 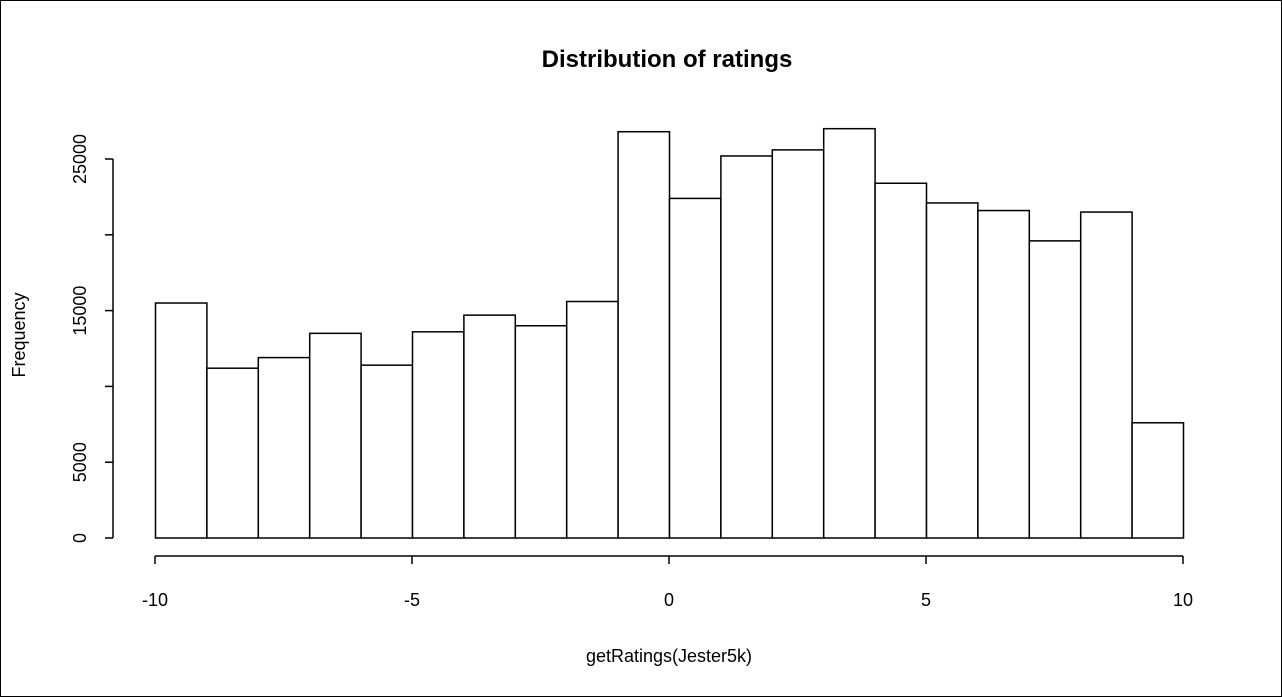 What do you see at coordinates (155, 600) in the screenshot?
I see `x-tick-label: -10` at bounding box center [155, 600].